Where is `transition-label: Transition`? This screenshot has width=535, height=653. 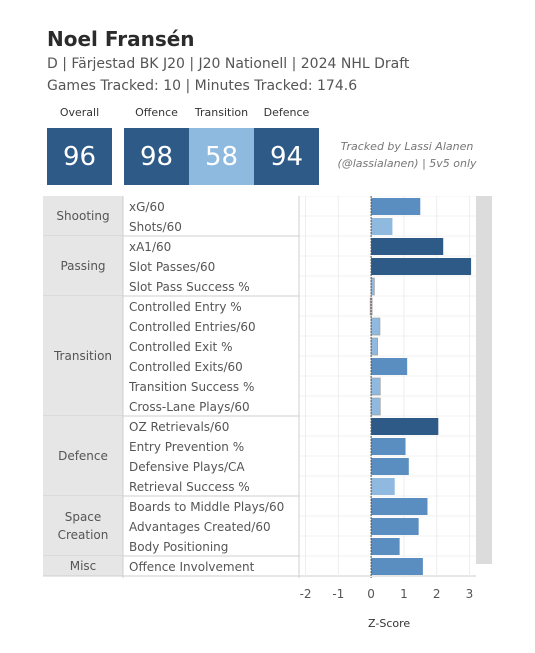
transition-label: Transition is located at coordinates (221, 112).